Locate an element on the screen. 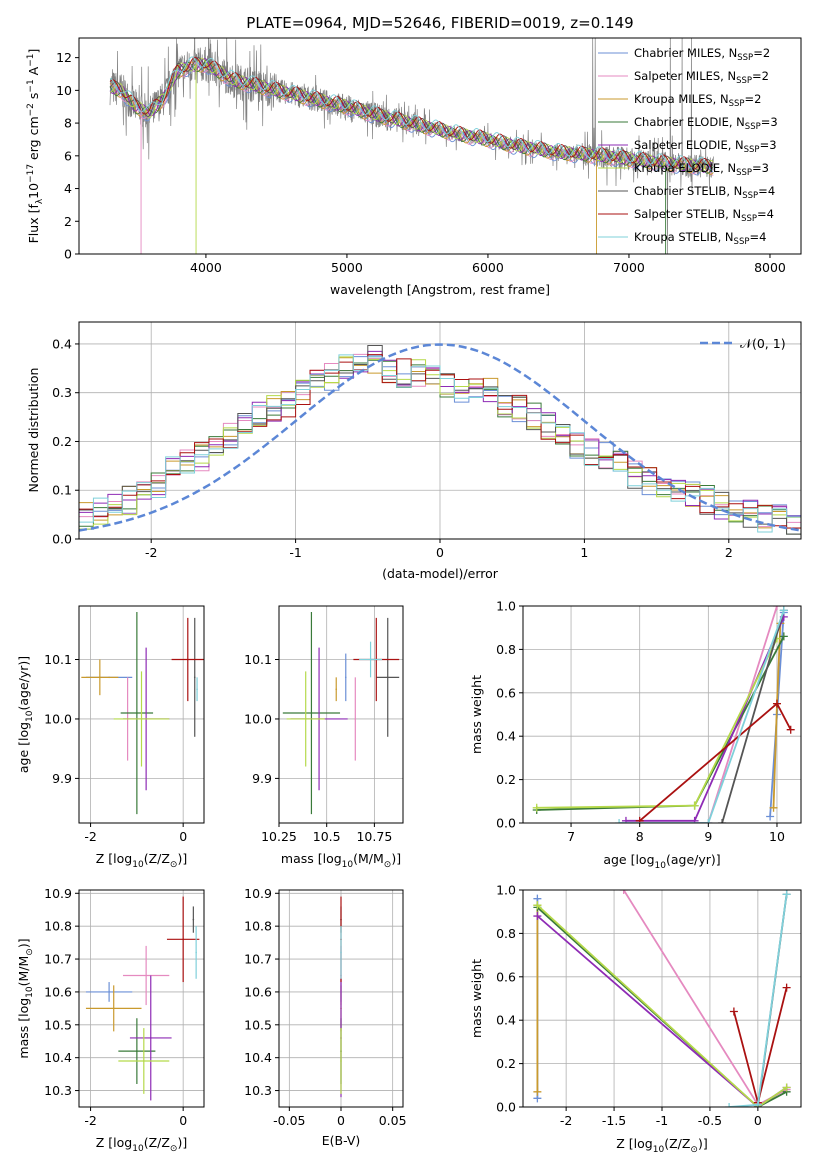 This screenshot has height=1170, width=819. axes-mass-vs-EBV: -0.05 0 0.05 10.3 10.4 10.5 10.6 10.7 10.8 10.9 is located at coordinates (325, 1007).